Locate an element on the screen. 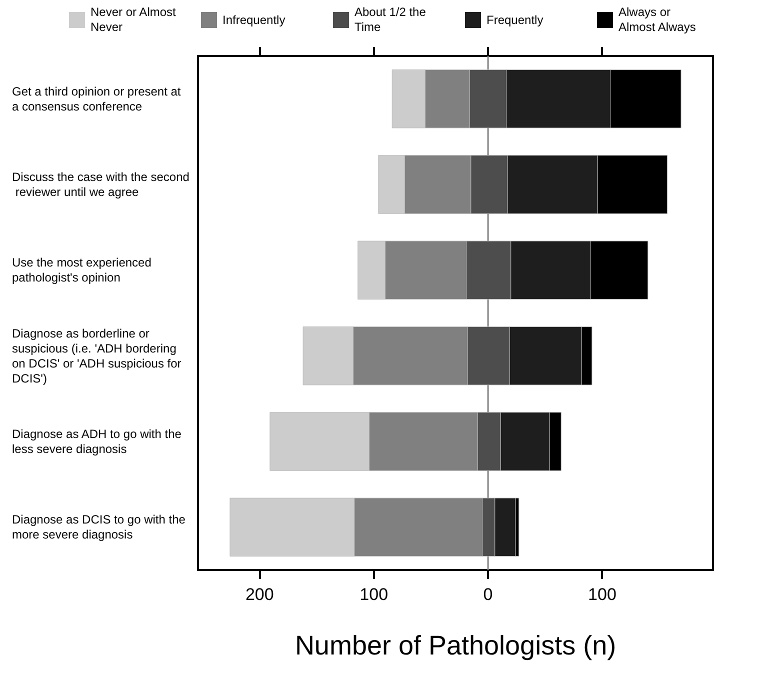 This screenshot has width=775, height=675. x-axis-title: Number of Pathologists (n) is located at coordinates (455, 645).